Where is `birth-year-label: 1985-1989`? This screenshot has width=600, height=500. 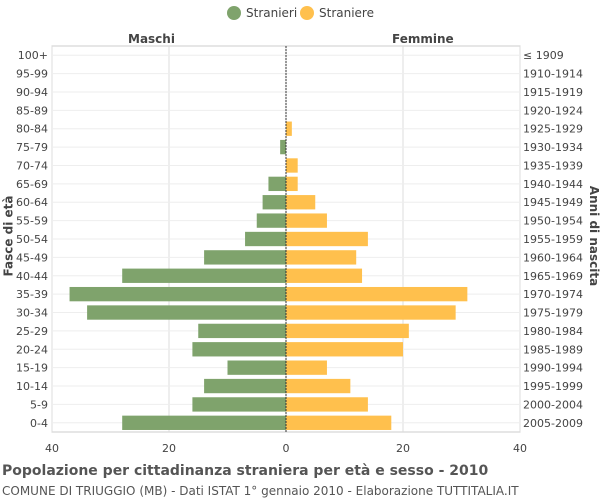
birth-year-label: 1985-1989 is located at coordinates (553, 349).